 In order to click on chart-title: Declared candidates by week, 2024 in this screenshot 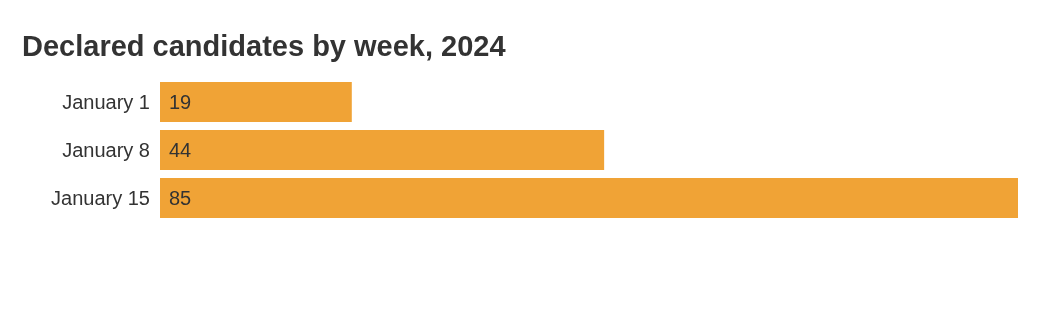, I will do `click(264, 46)`.